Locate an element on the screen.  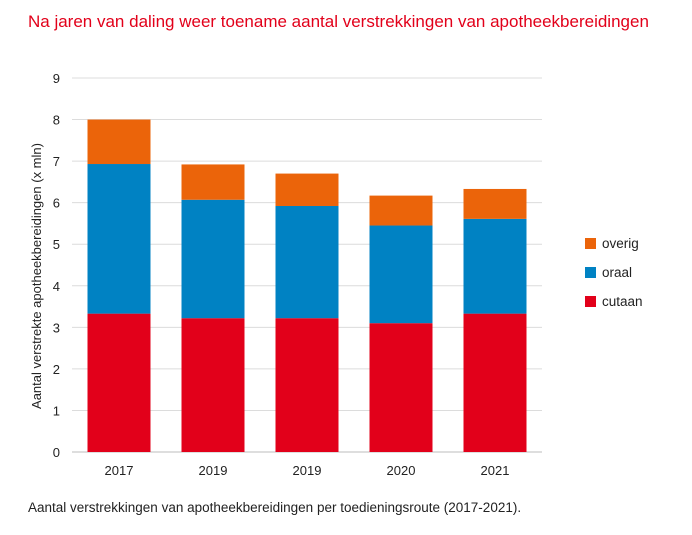
x-tick-label: 2020 is located at coordinates (401, 470).